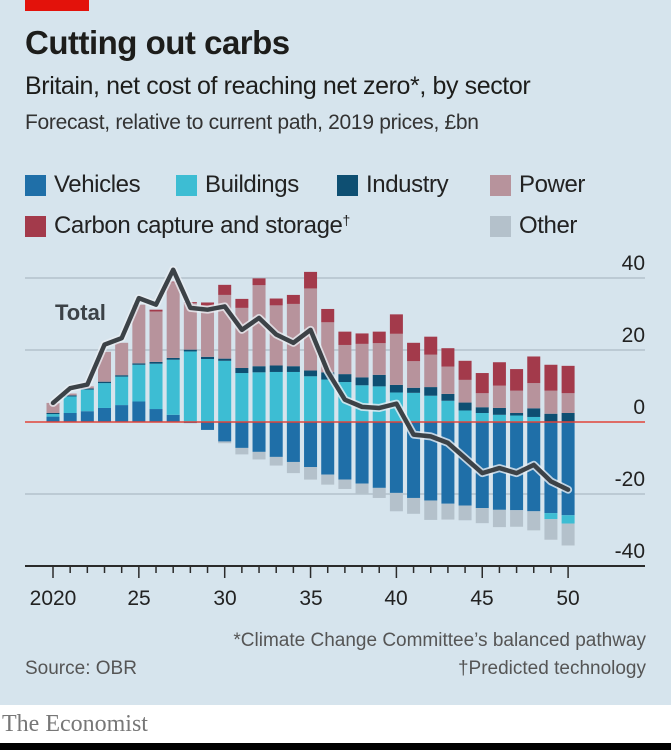  I want to click on legend-label: Buildings, so click(252, 184).